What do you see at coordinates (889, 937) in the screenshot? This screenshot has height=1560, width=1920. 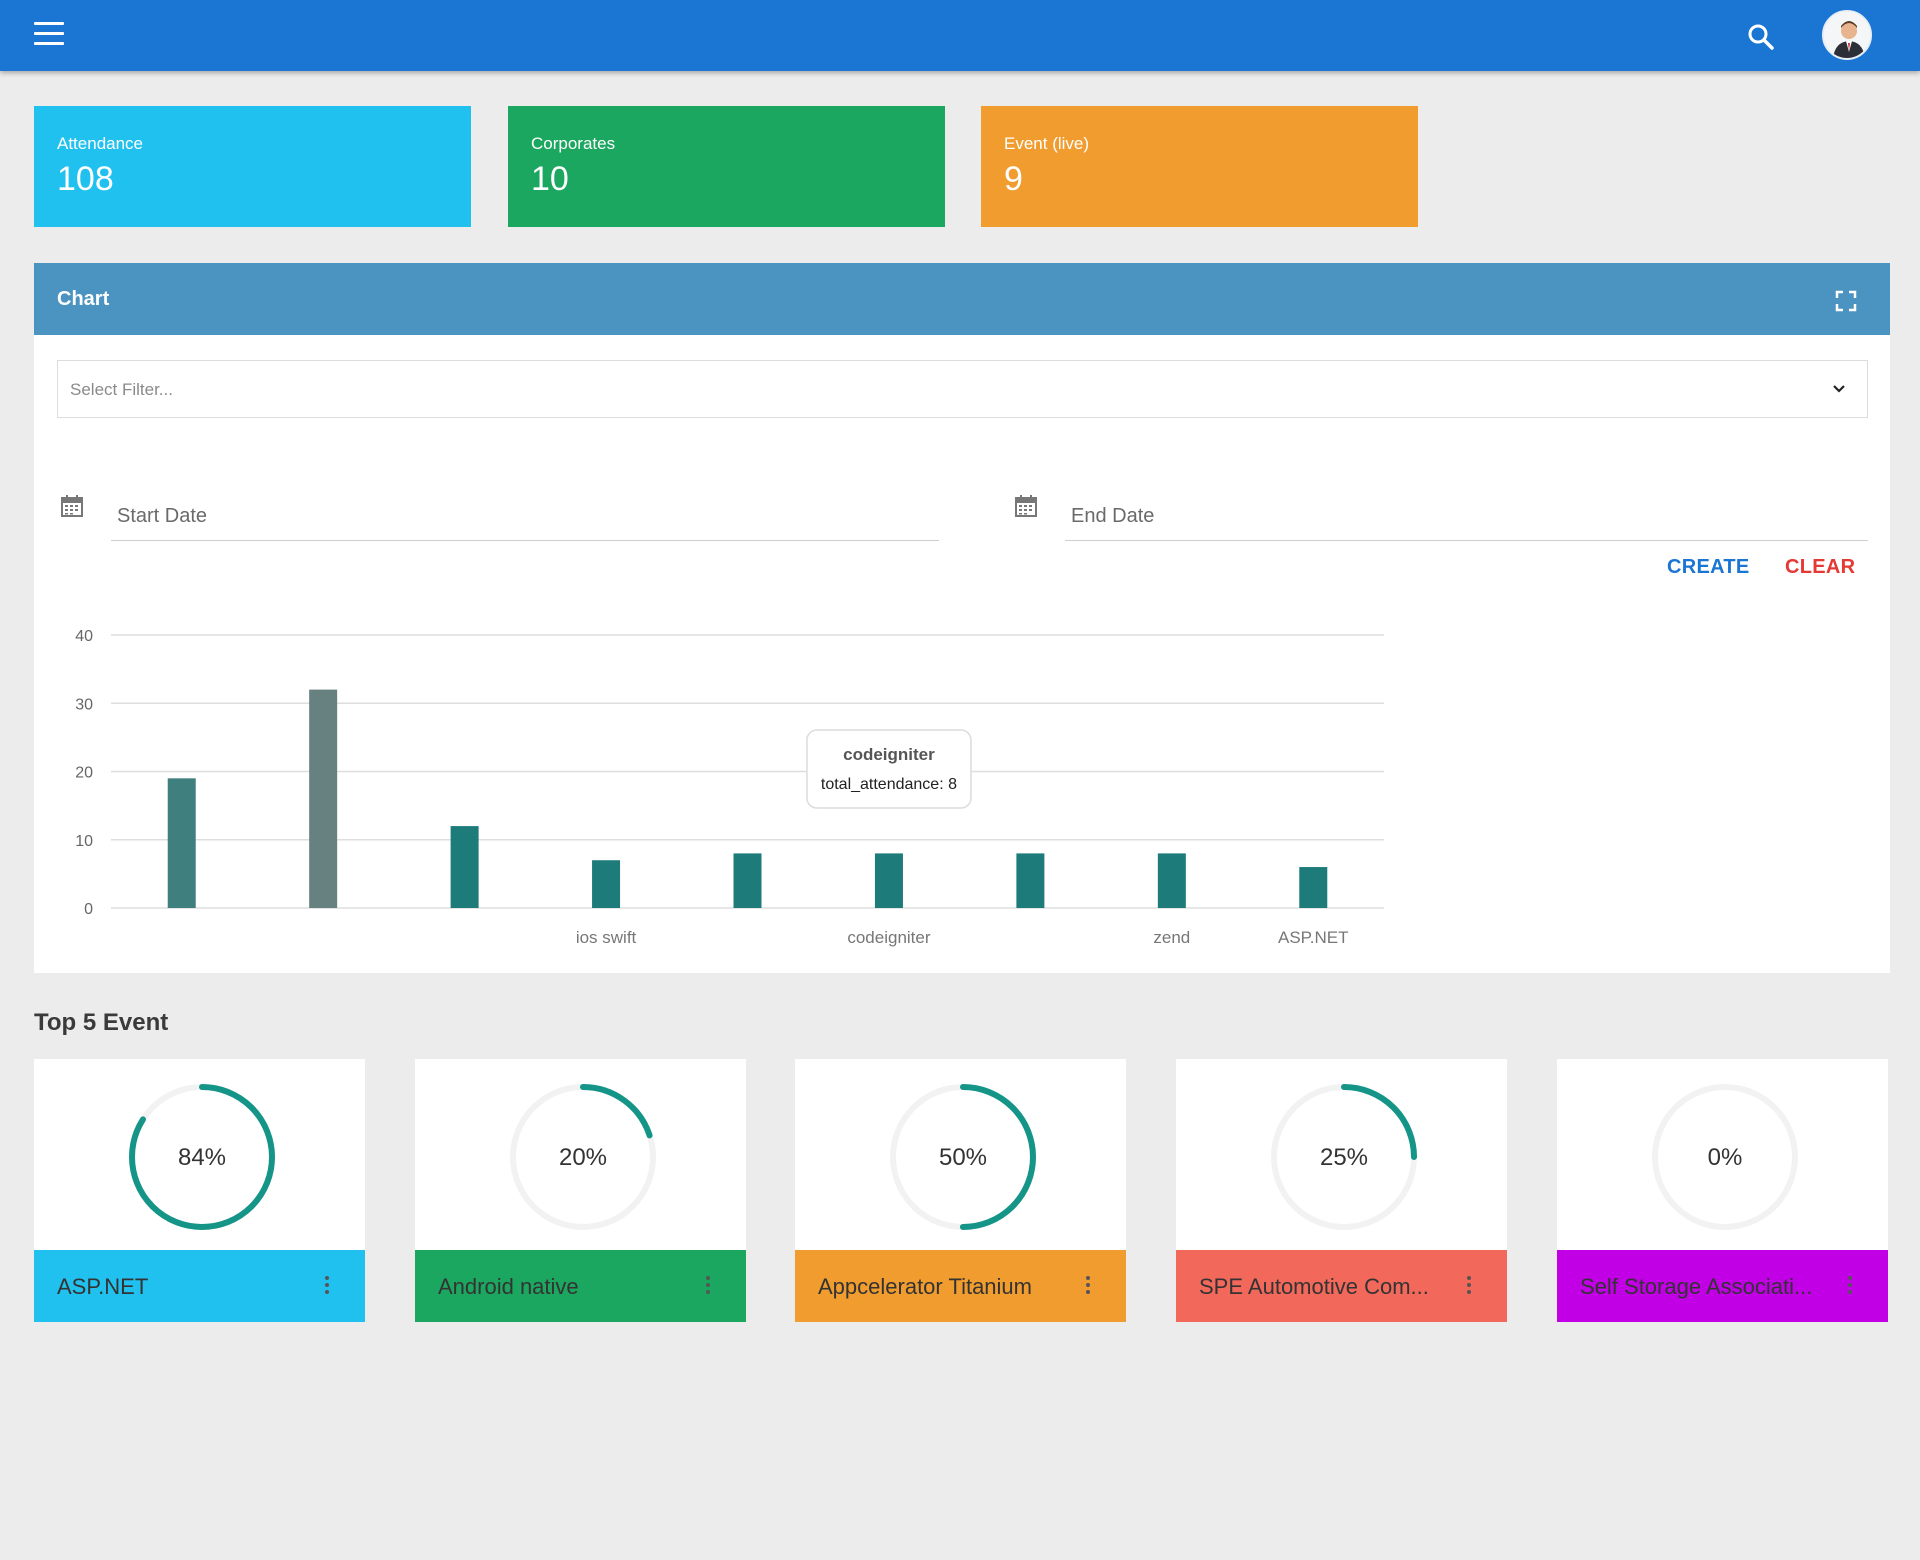 I see `x-tick-label: codeigniter` at bounding box center [889, 937].